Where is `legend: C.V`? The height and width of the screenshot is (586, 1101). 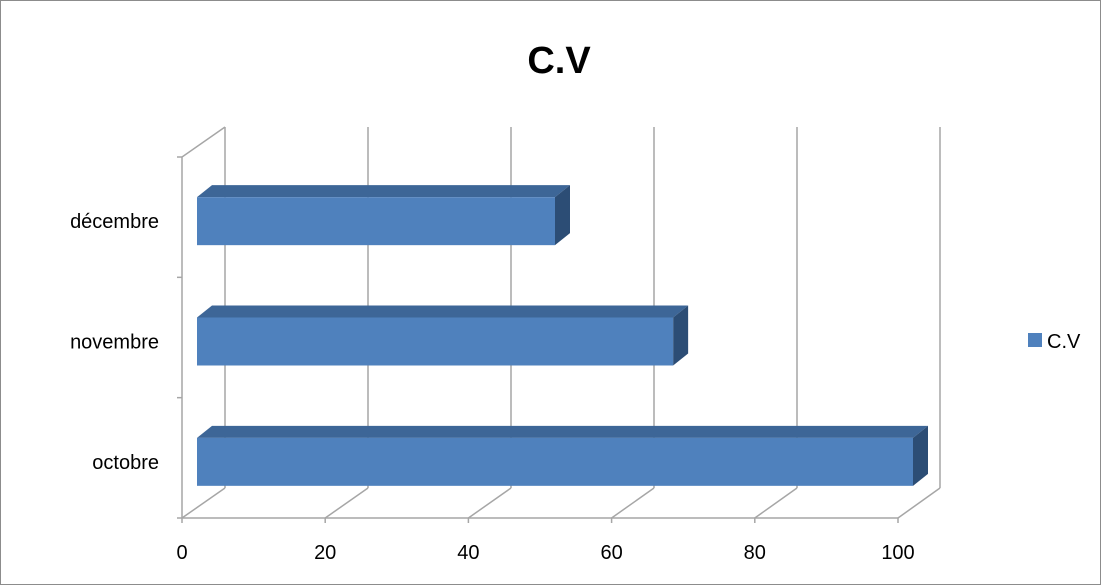 legend: C.V is located at coordinates (1054, 342).